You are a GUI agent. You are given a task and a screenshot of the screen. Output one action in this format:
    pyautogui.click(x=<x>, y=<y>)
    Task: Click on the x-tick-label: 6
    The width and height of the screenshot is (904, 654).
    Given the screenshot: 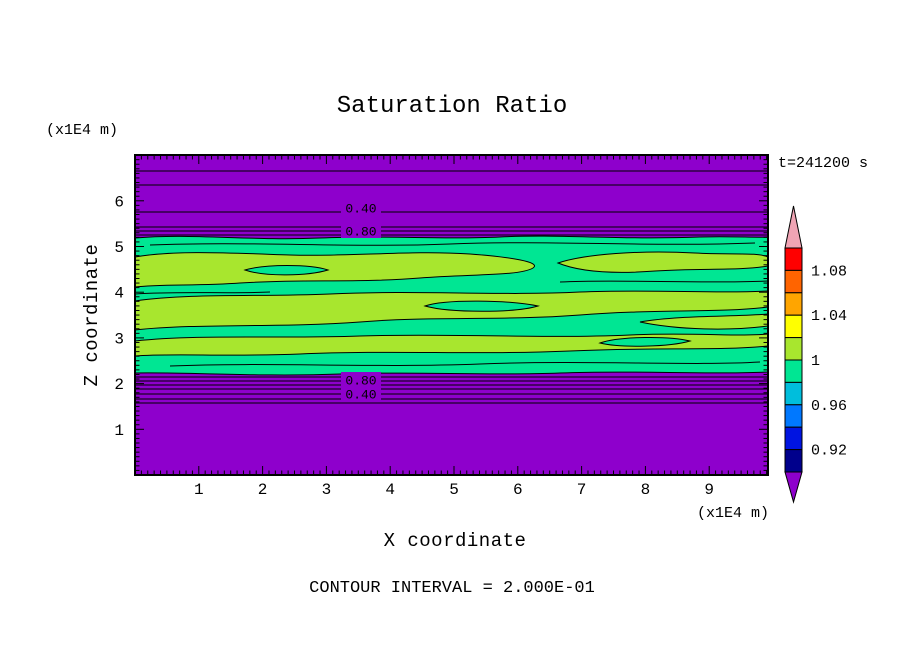 What is the action you would take?
    pyautogui.click(x=518, y=490)
    